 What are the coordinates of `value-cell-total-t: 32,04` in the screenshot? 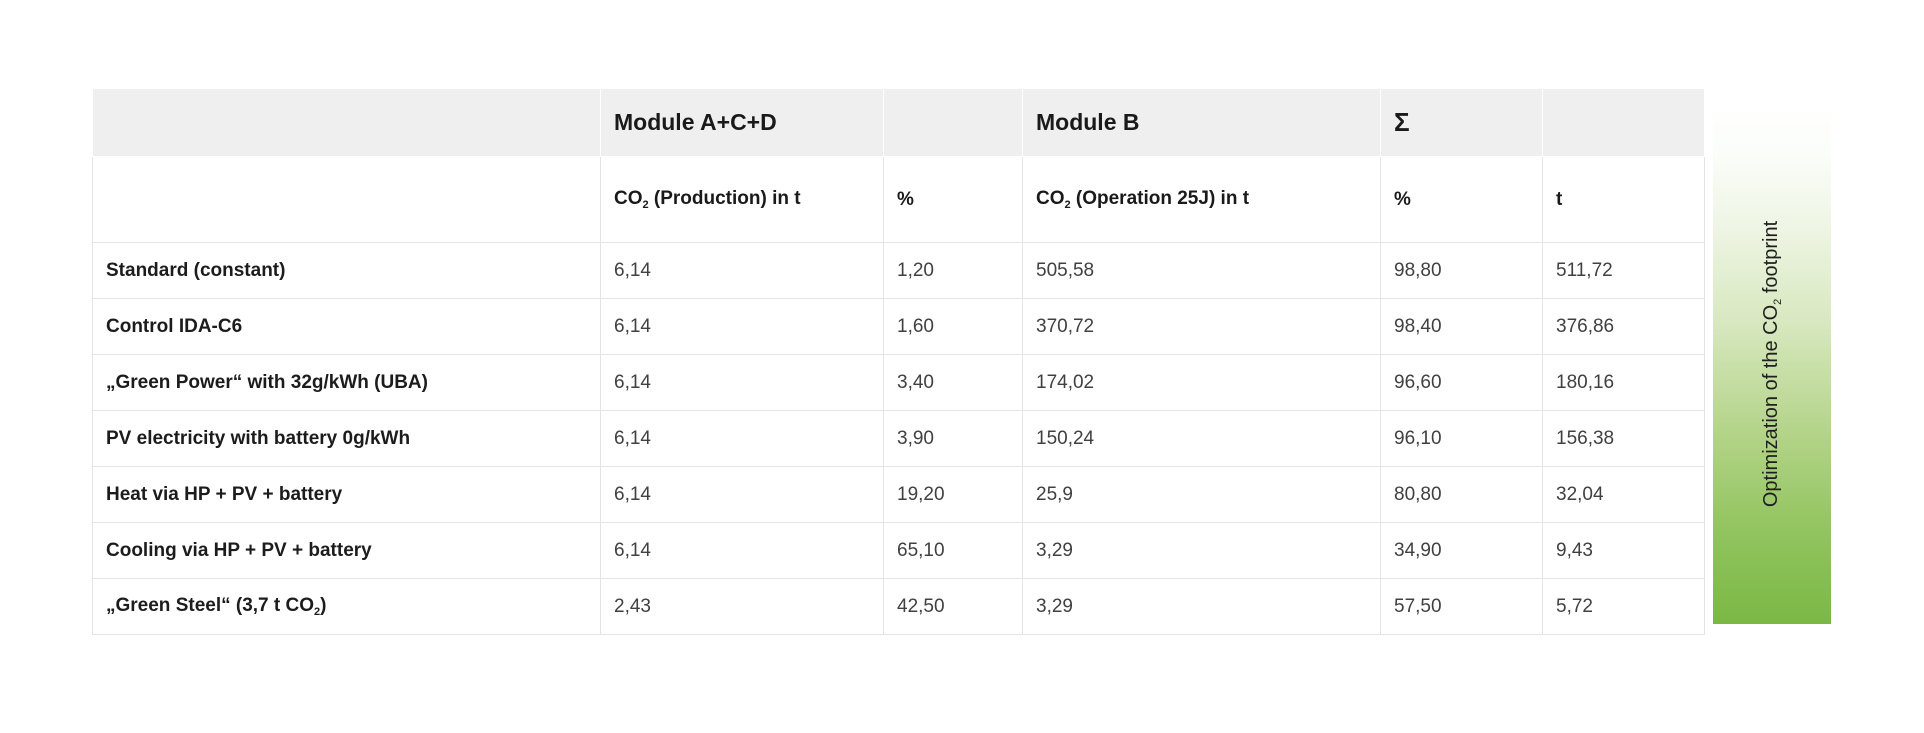 It's located at (1623, 494).